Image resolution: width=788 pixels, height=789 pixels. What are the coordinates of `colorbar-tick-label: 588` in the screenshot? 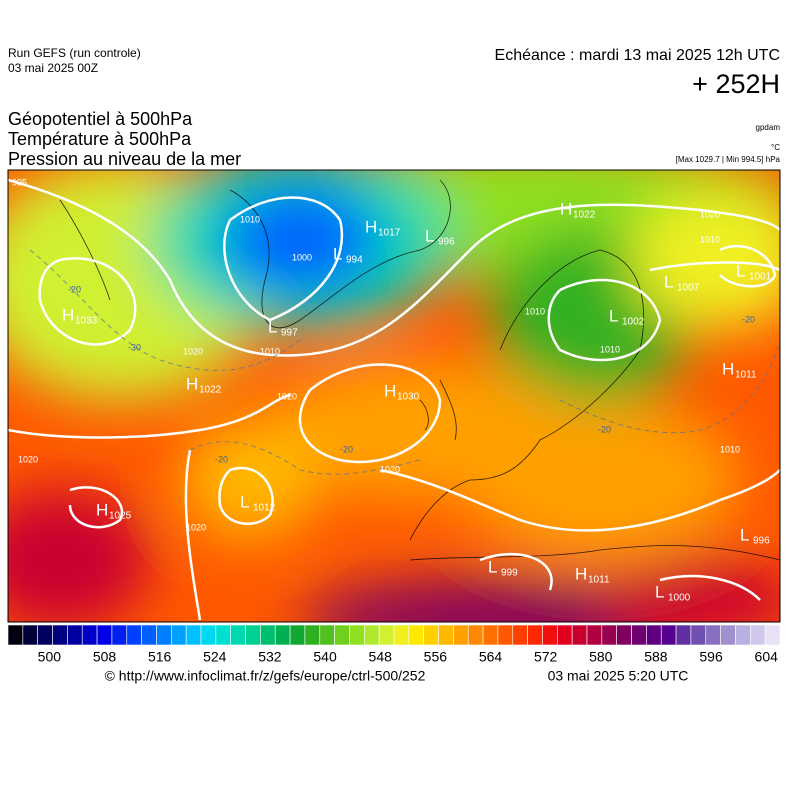 It's located at (656, 657).